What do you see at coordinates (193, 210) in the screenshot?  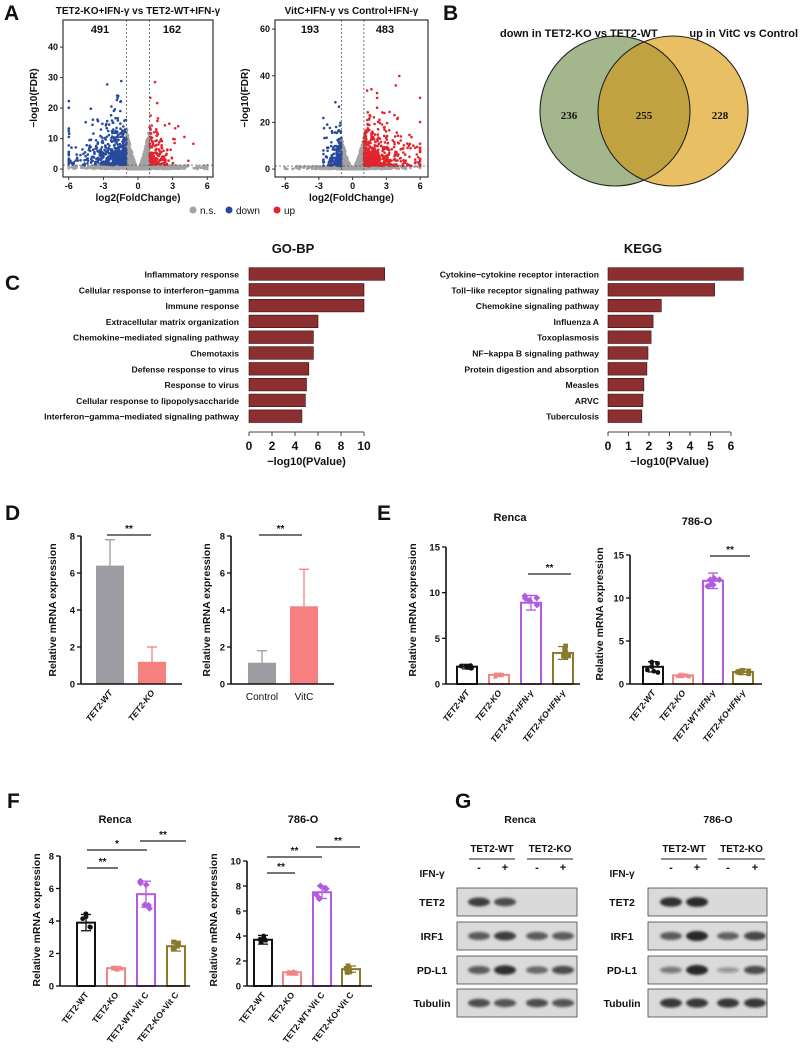 I see `legend-swatch` at bounding box center [193, 210].